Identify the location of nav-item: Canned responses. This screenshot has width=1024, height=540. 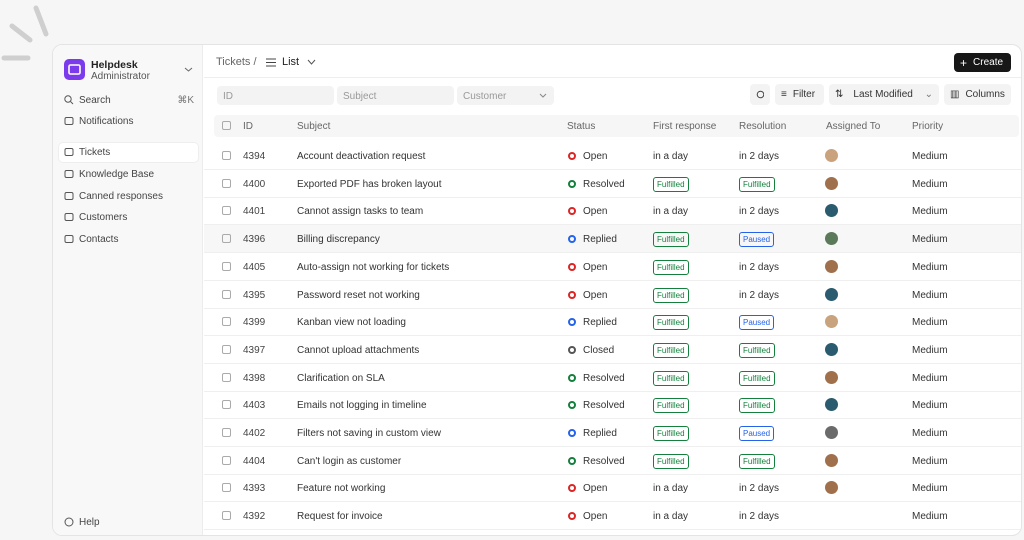
(128, 196).